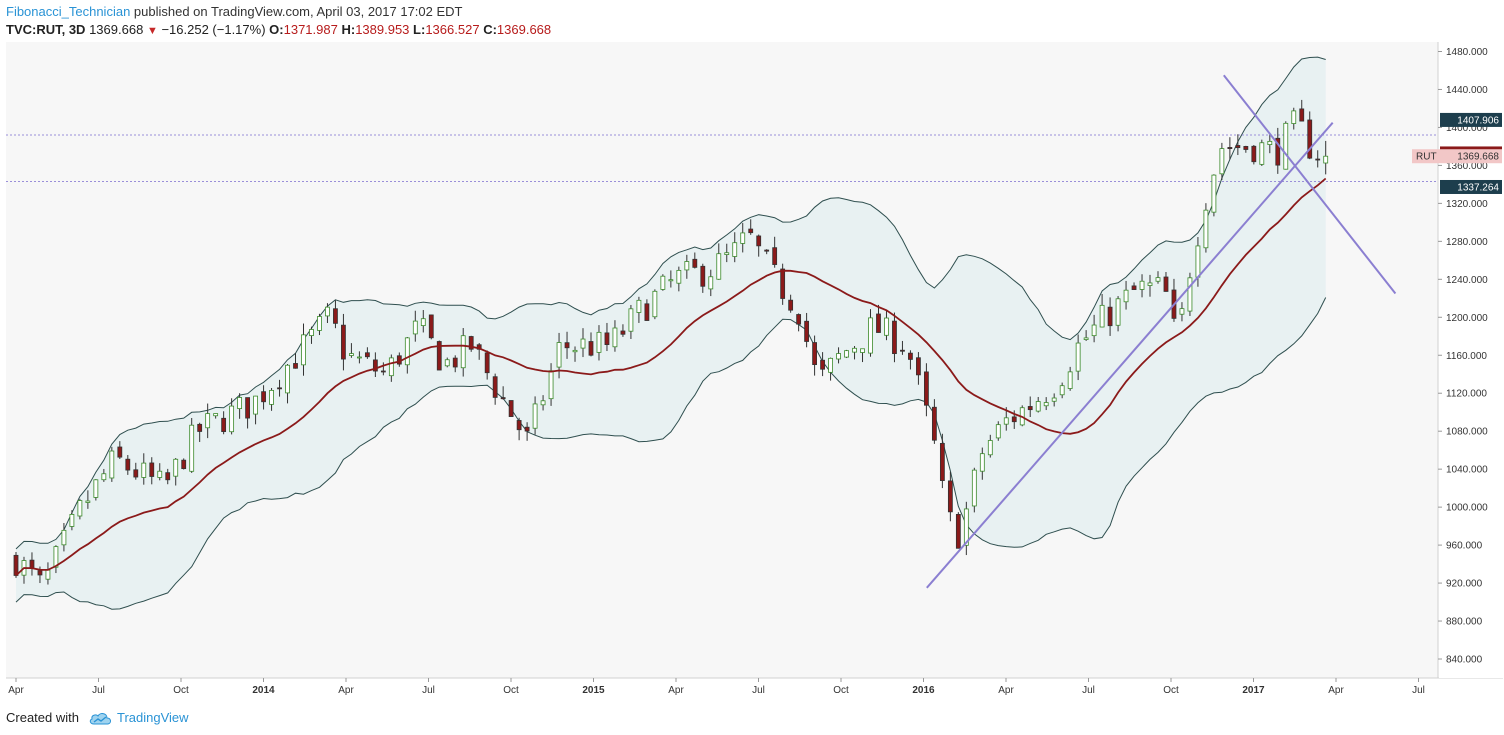 The width and height of the screenshot is (1504, 735). I want to click on tradingview-brand-link: TradingView, so click(153, 717).